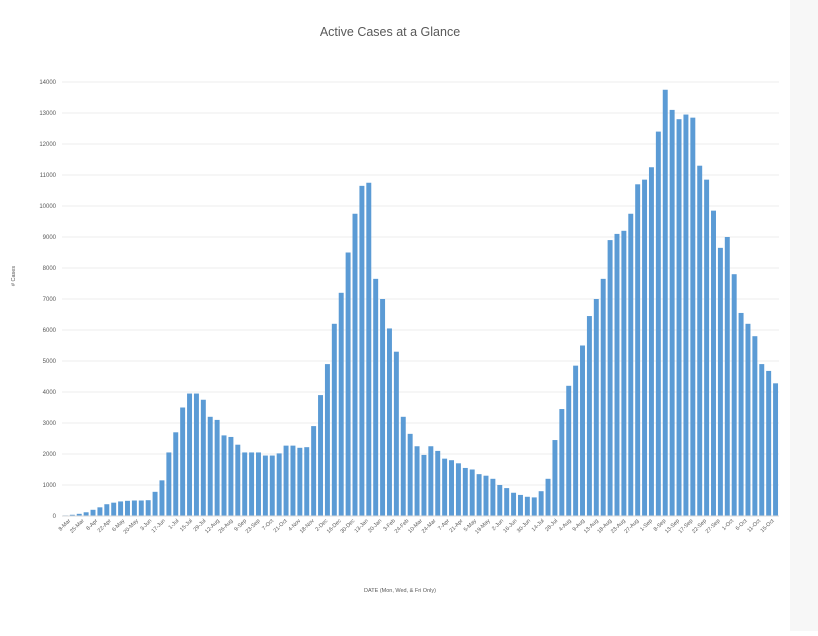 The width and height of the screenshot is (818, 636). I want to click on x-tick-label: 1-Sep, so click(646, 525).